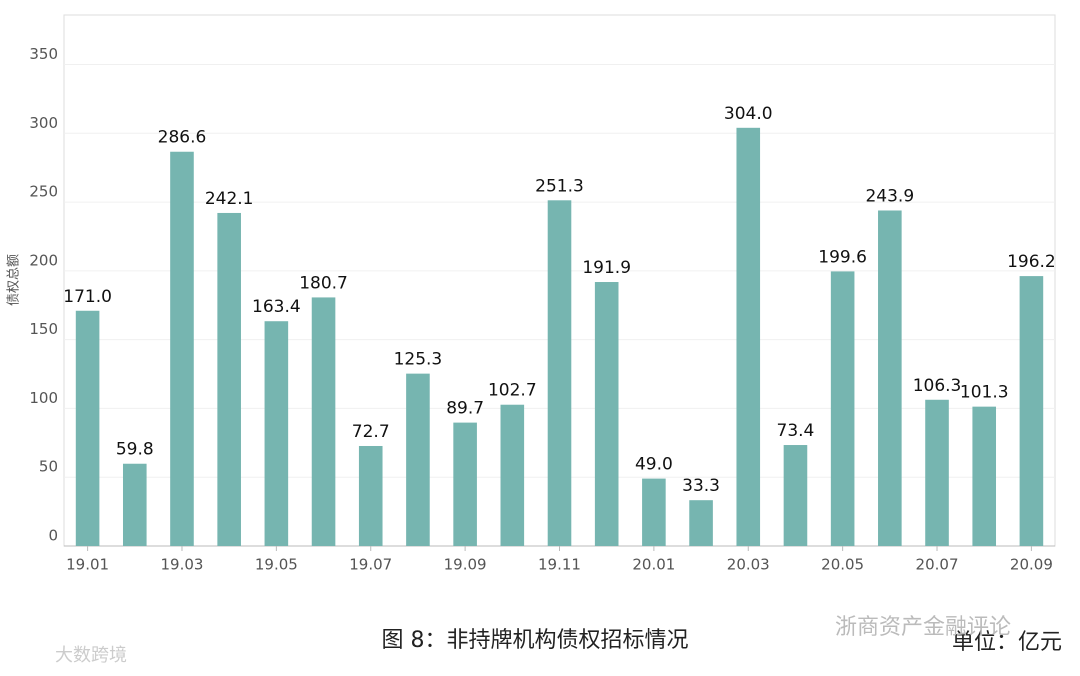 This screenshot has height=676, width=1080. Describe the element at coordinates (512, 391) in the screenshot. I see `value-label: 102.7` at that location.